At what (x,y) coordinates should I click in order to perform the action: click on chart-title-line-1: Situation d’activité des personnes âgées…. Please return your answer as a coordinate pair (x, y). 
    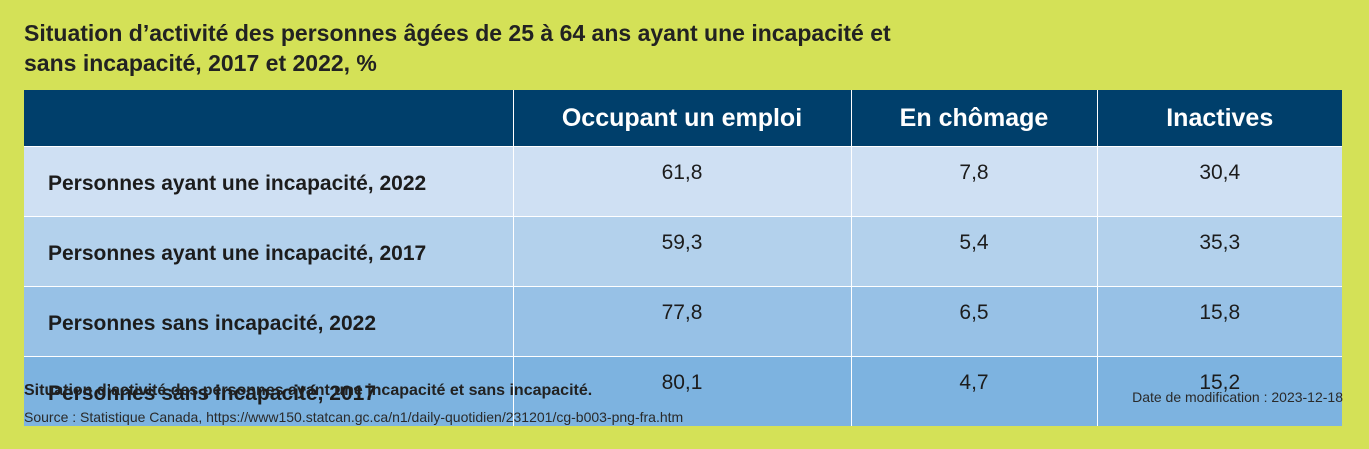
    Looking at the image, I should click on (457, 33).